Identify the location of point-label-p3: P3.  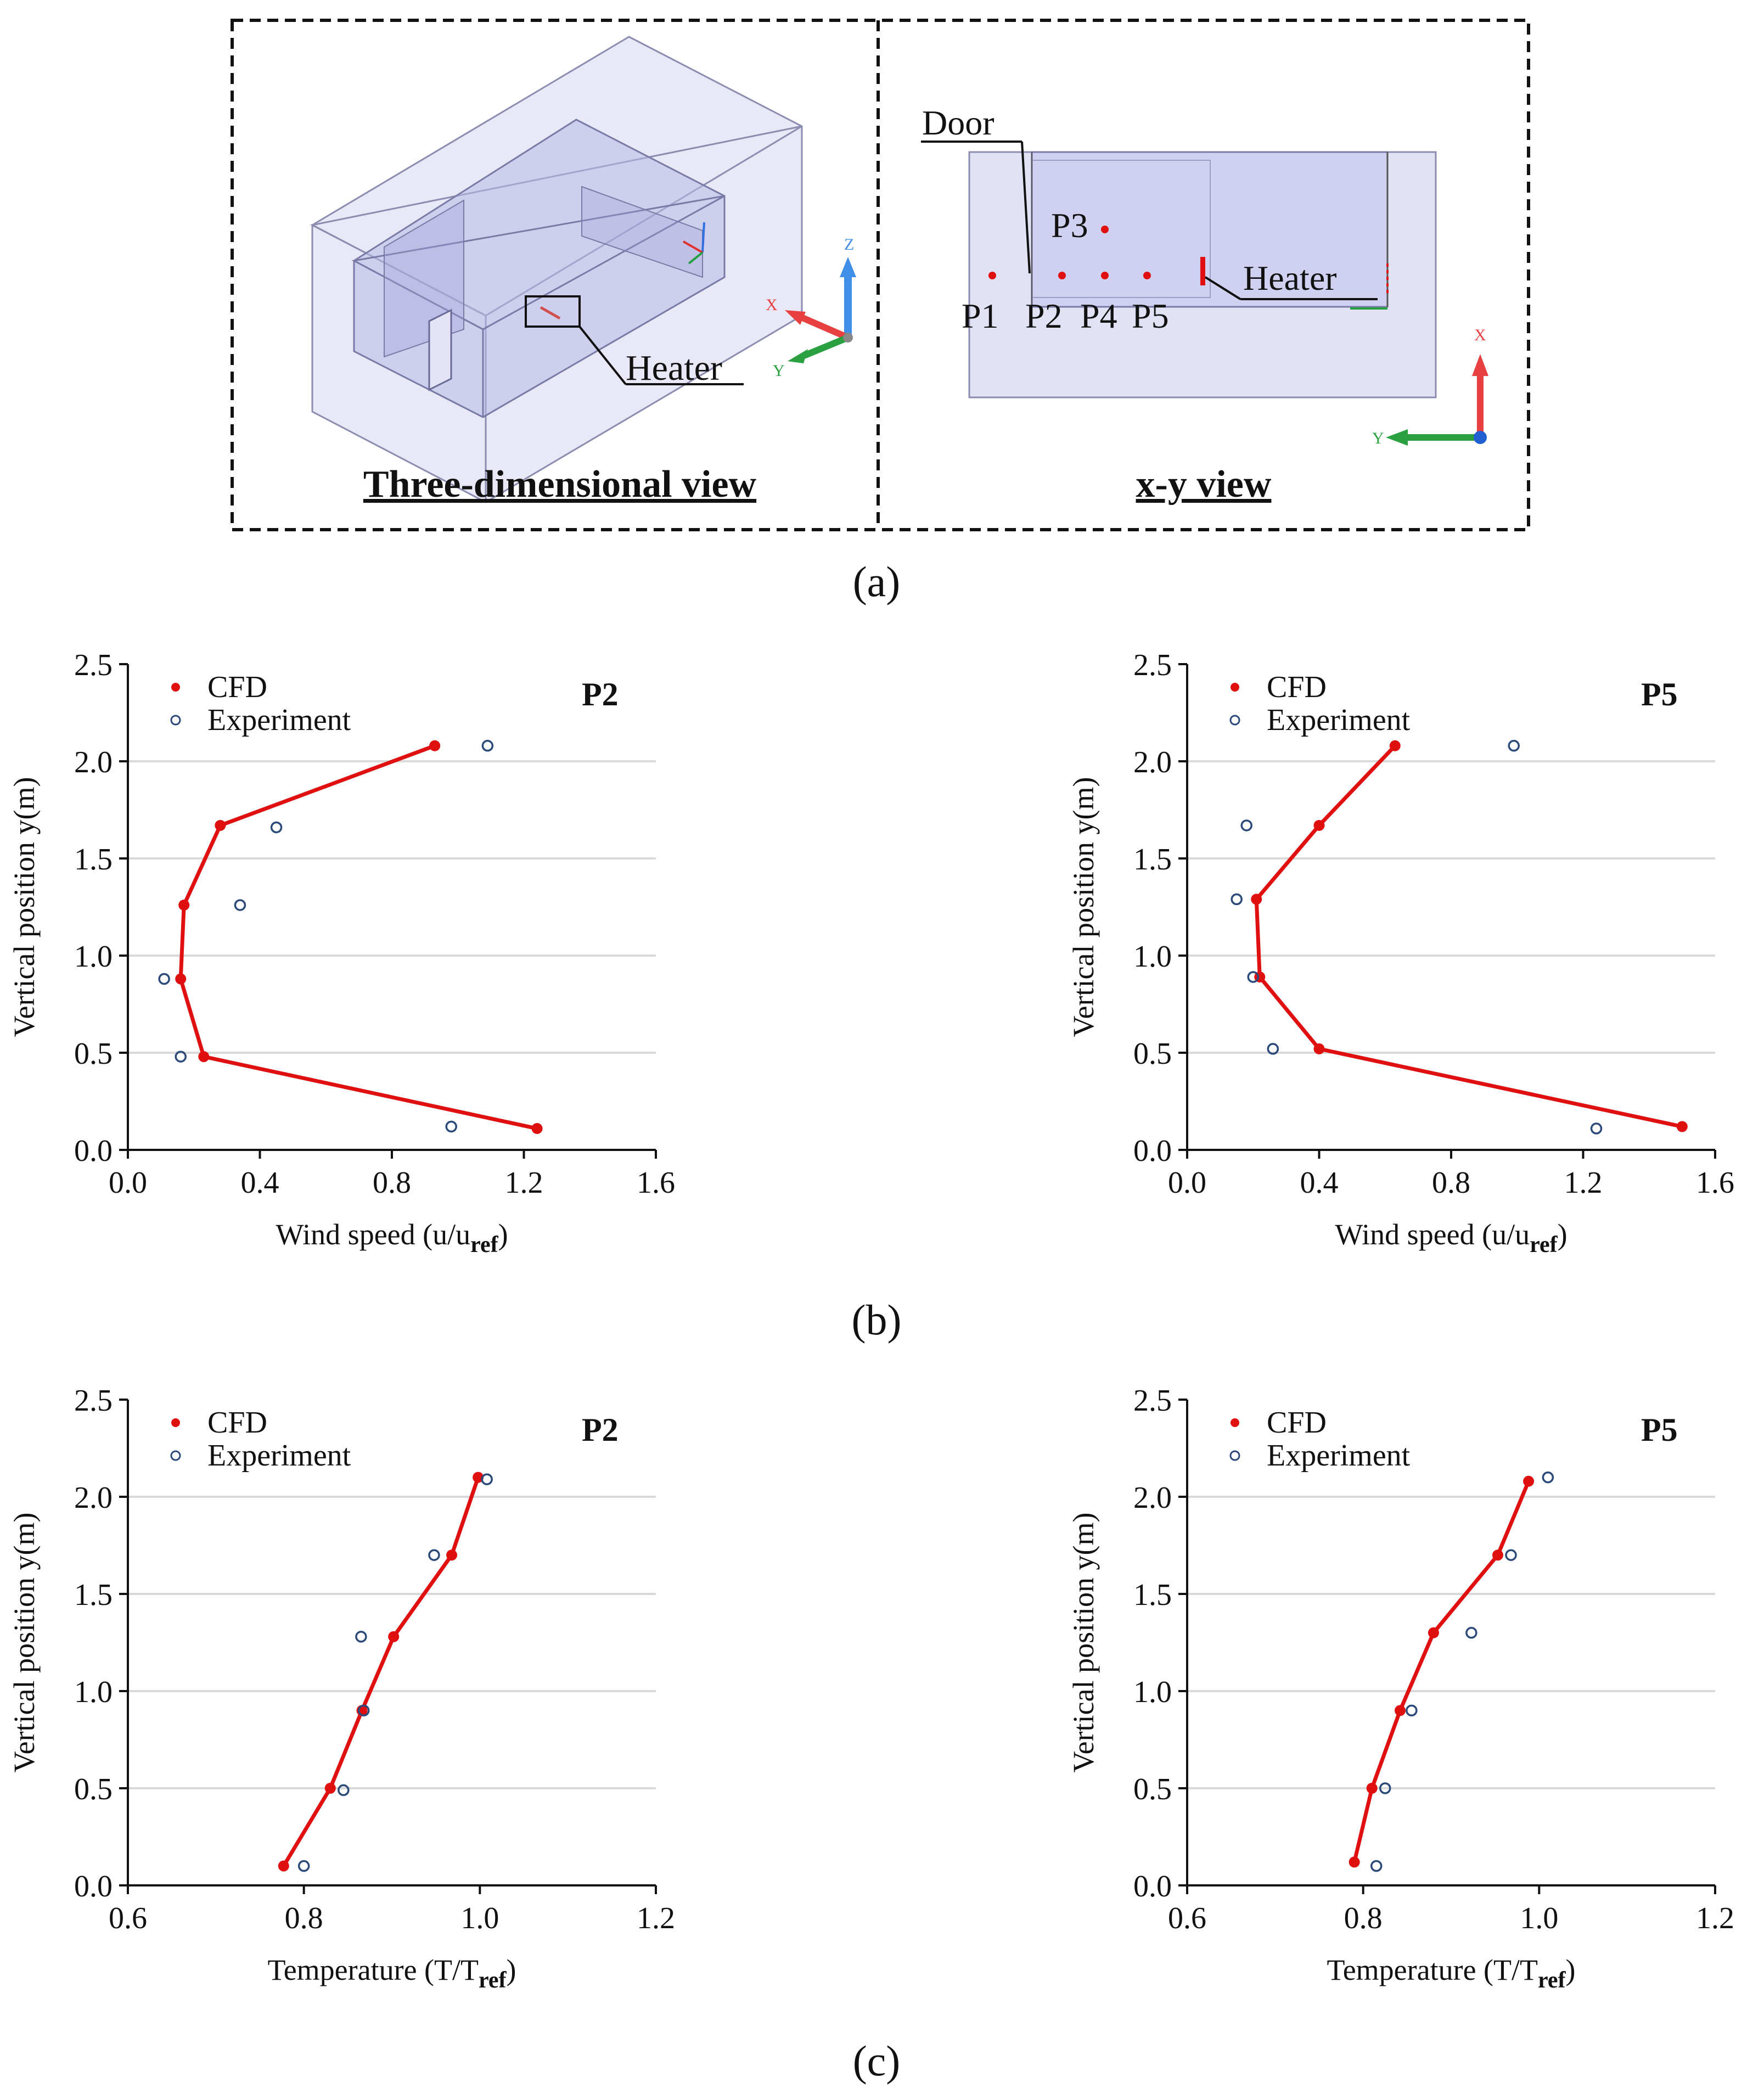
(1069, 225).